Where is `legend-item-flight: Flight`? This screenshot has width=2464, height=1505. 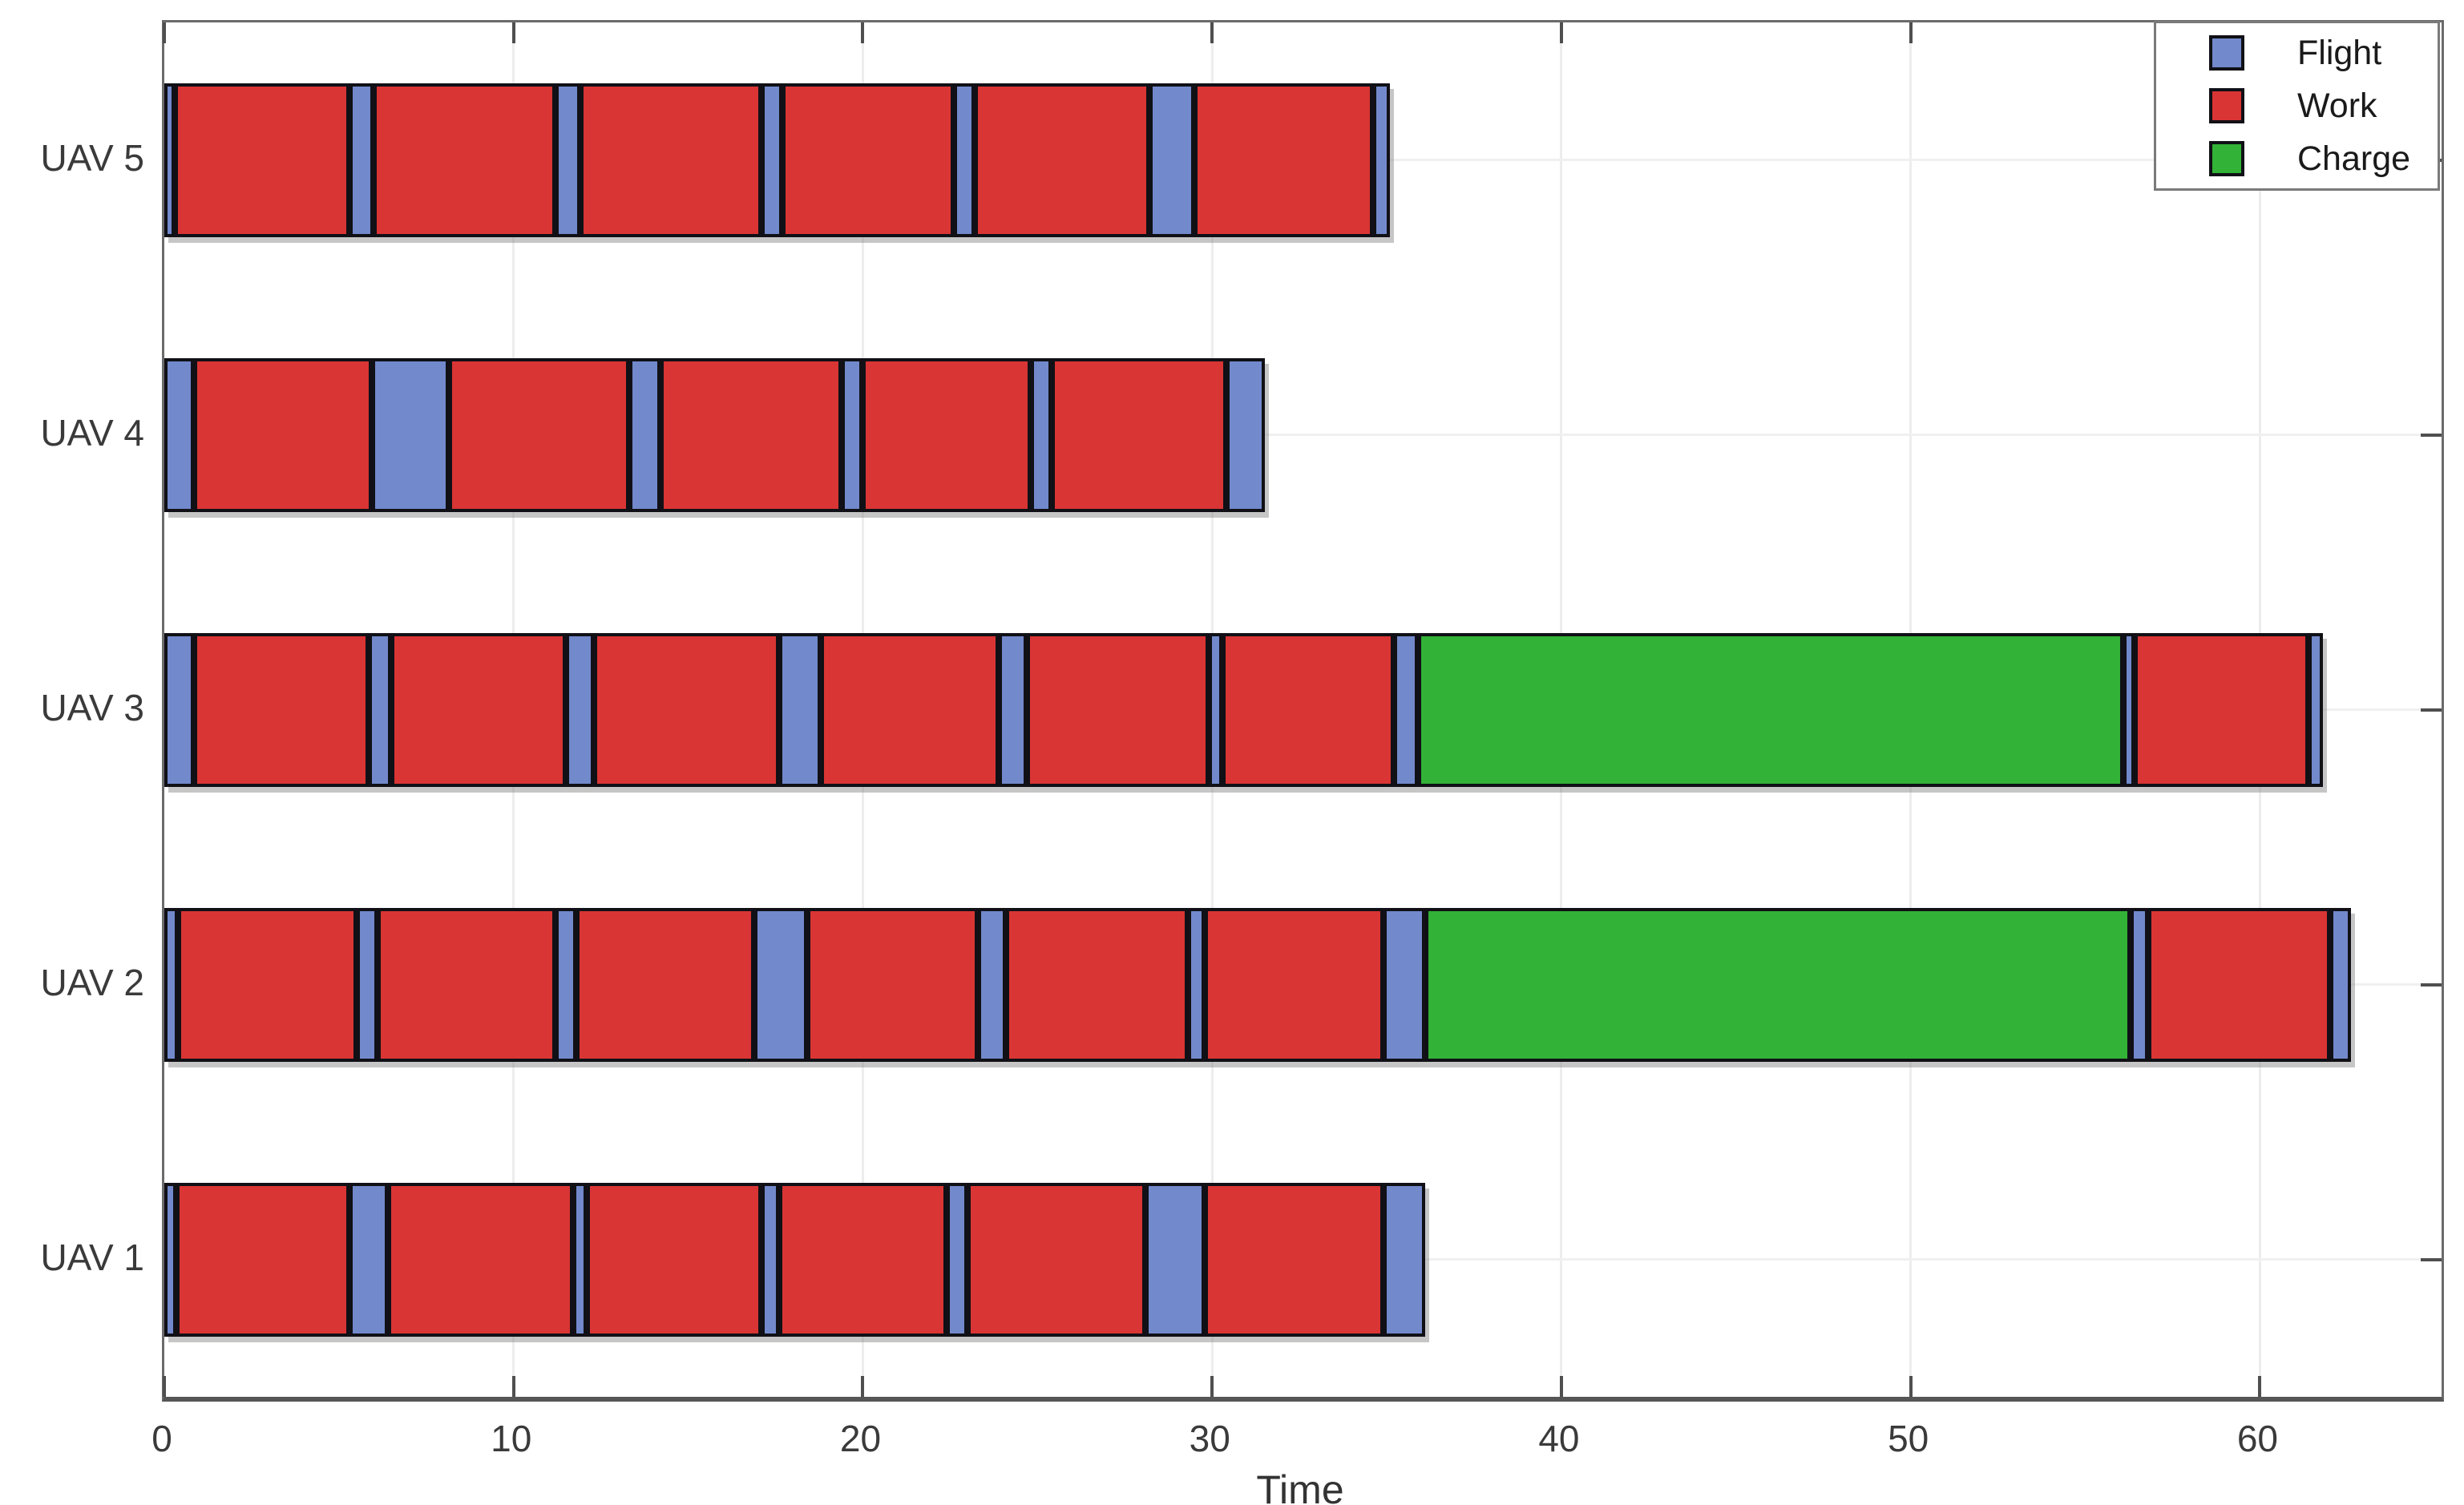 legend-item-flight: Flight is located at coordinates (2297, 52).